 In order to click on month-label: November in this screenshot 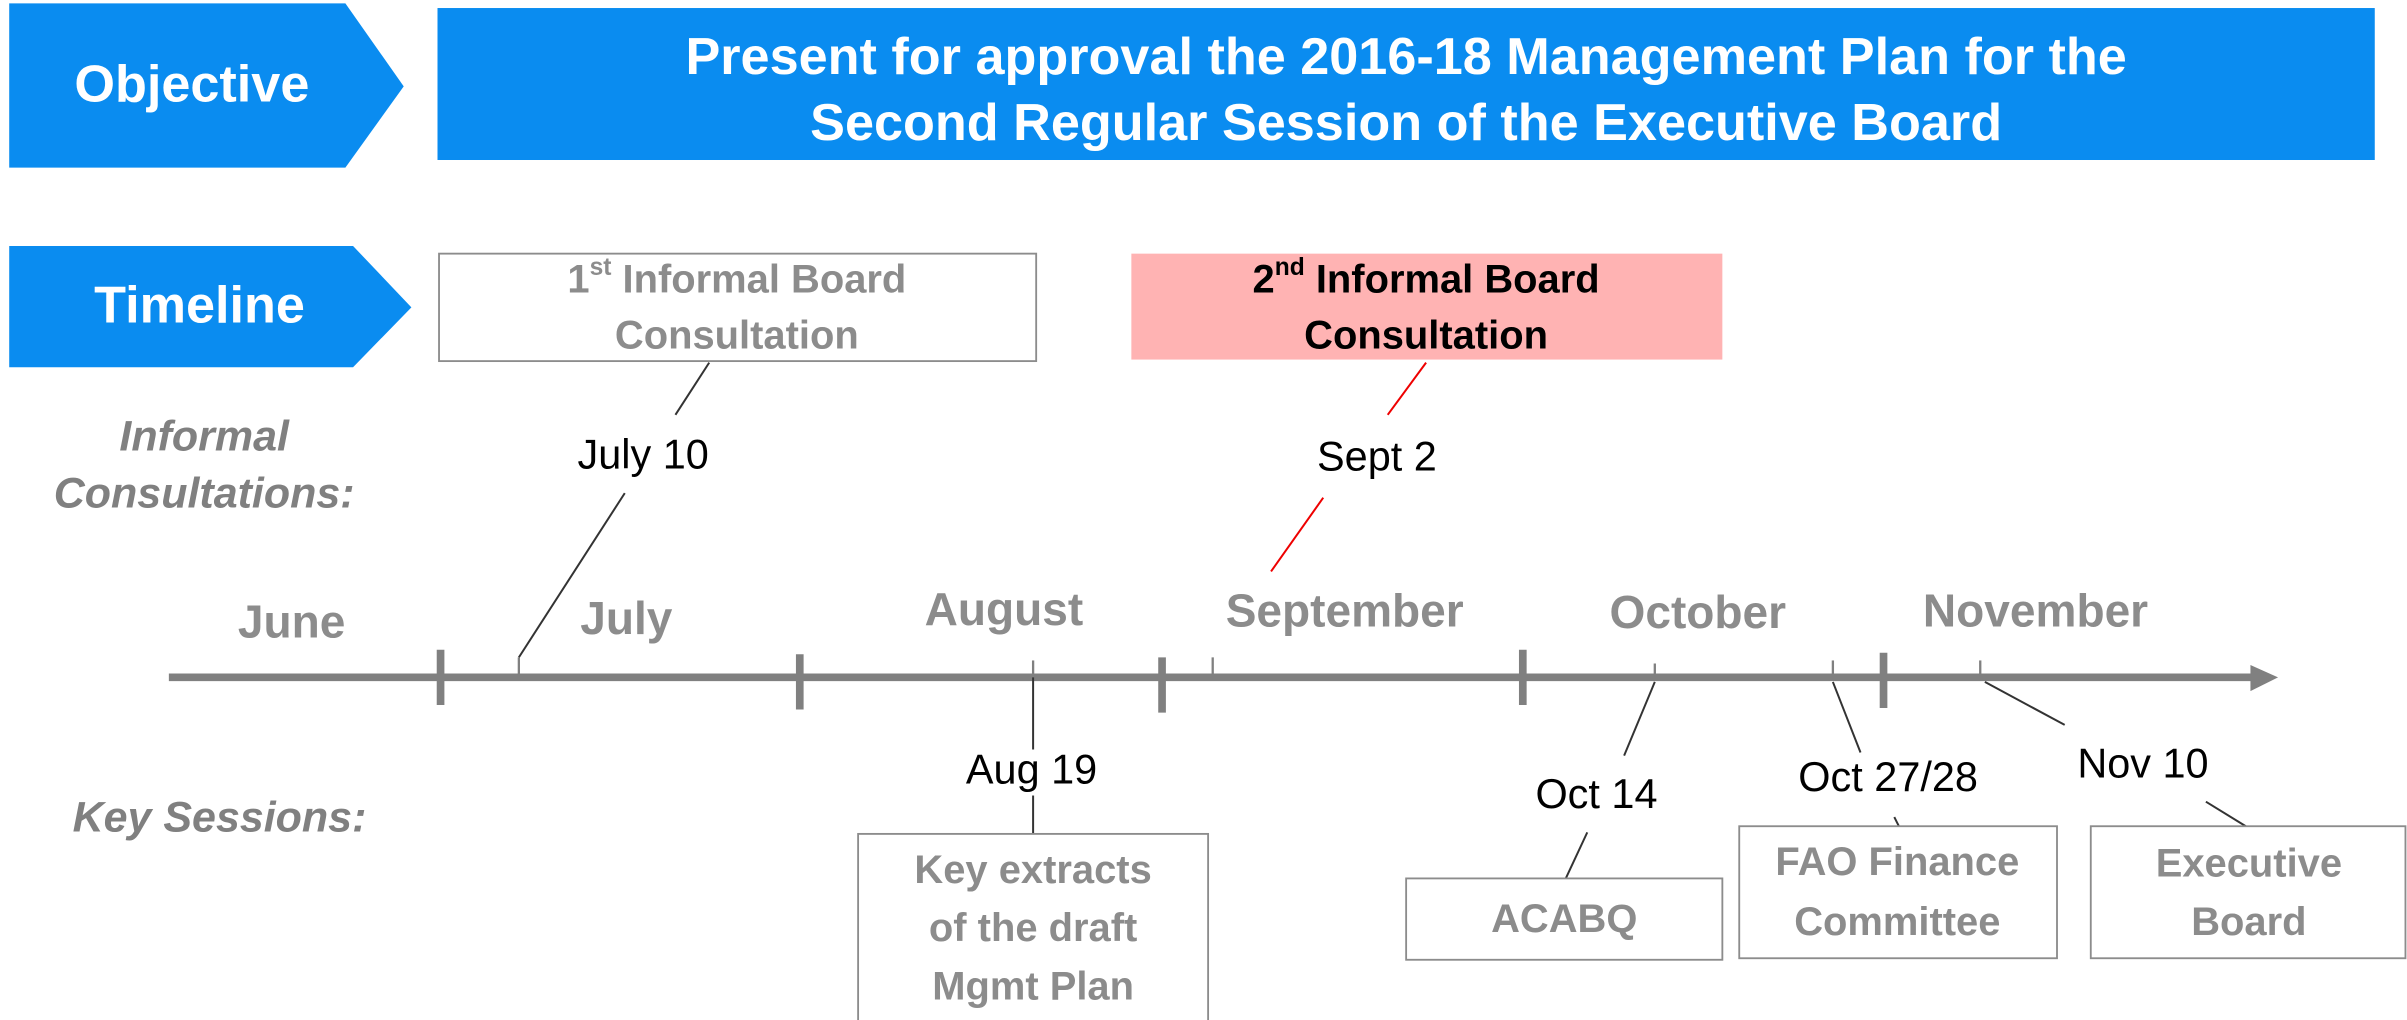, I will do `click(2035, 611)`.